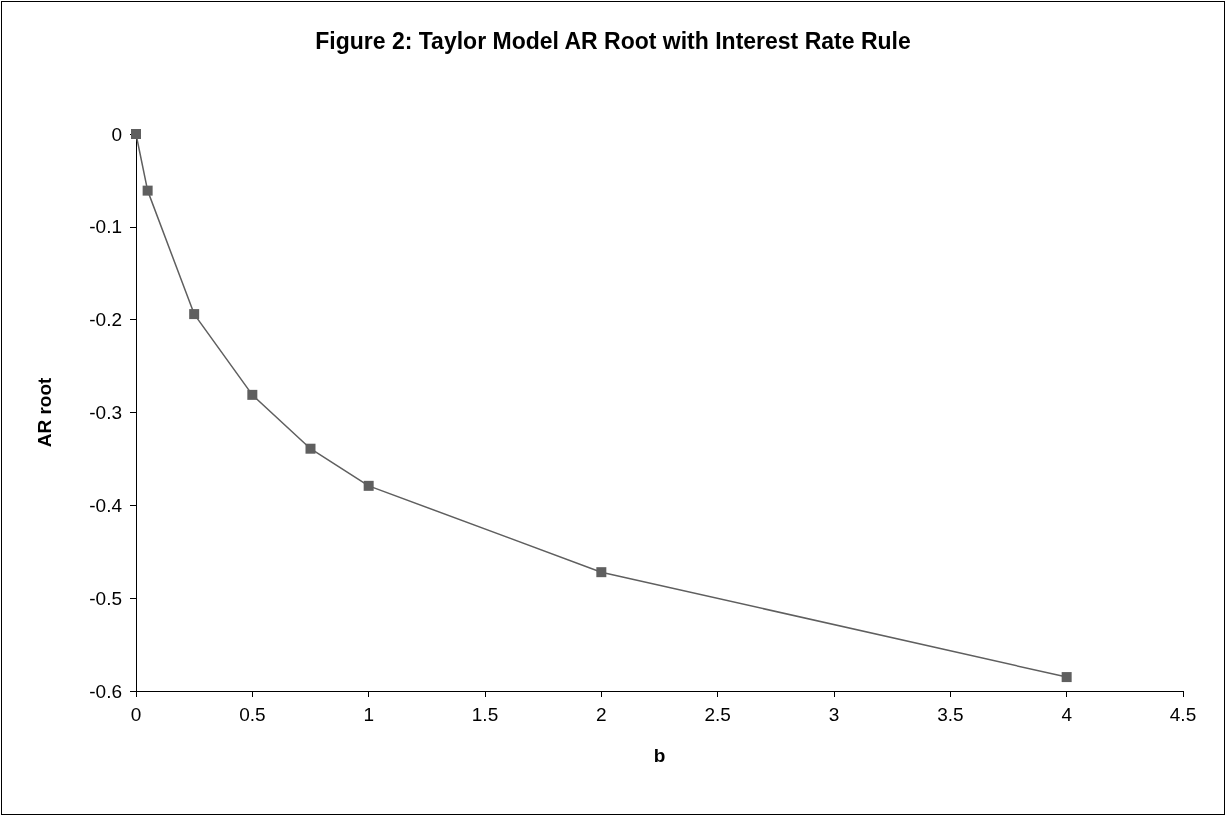  What do you see at coordinates (1183, 714) in the screenshot?
I see `x-tick-label: 4.5` at bounding box center [1183, 714].